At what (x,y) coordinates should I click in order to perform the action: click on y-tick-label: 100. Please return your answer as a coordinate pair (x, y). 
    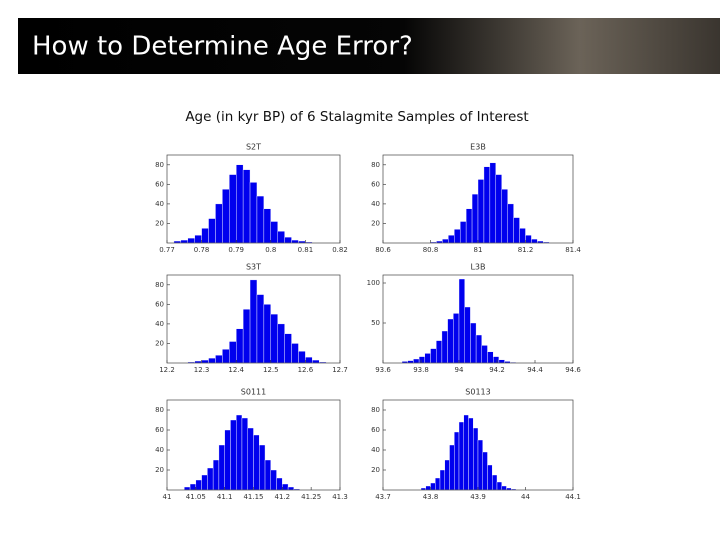
    Looking at the image, I should click on (373, 283).